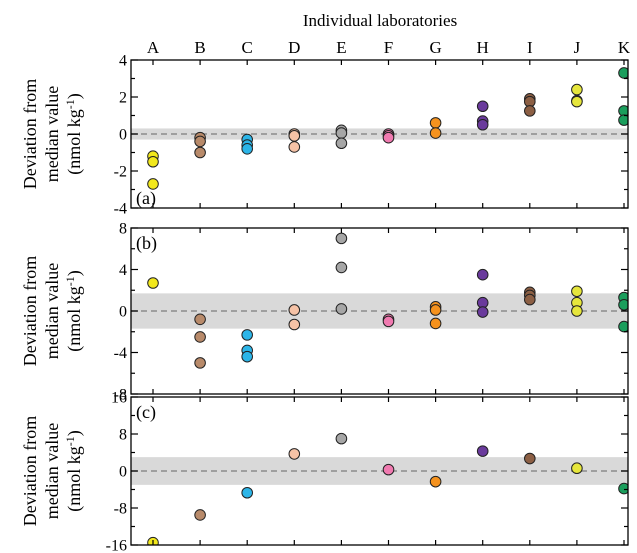 The height and width of the screenshot is (553, 637). I want to click on y-tick-label: -2, so click(120, 172).